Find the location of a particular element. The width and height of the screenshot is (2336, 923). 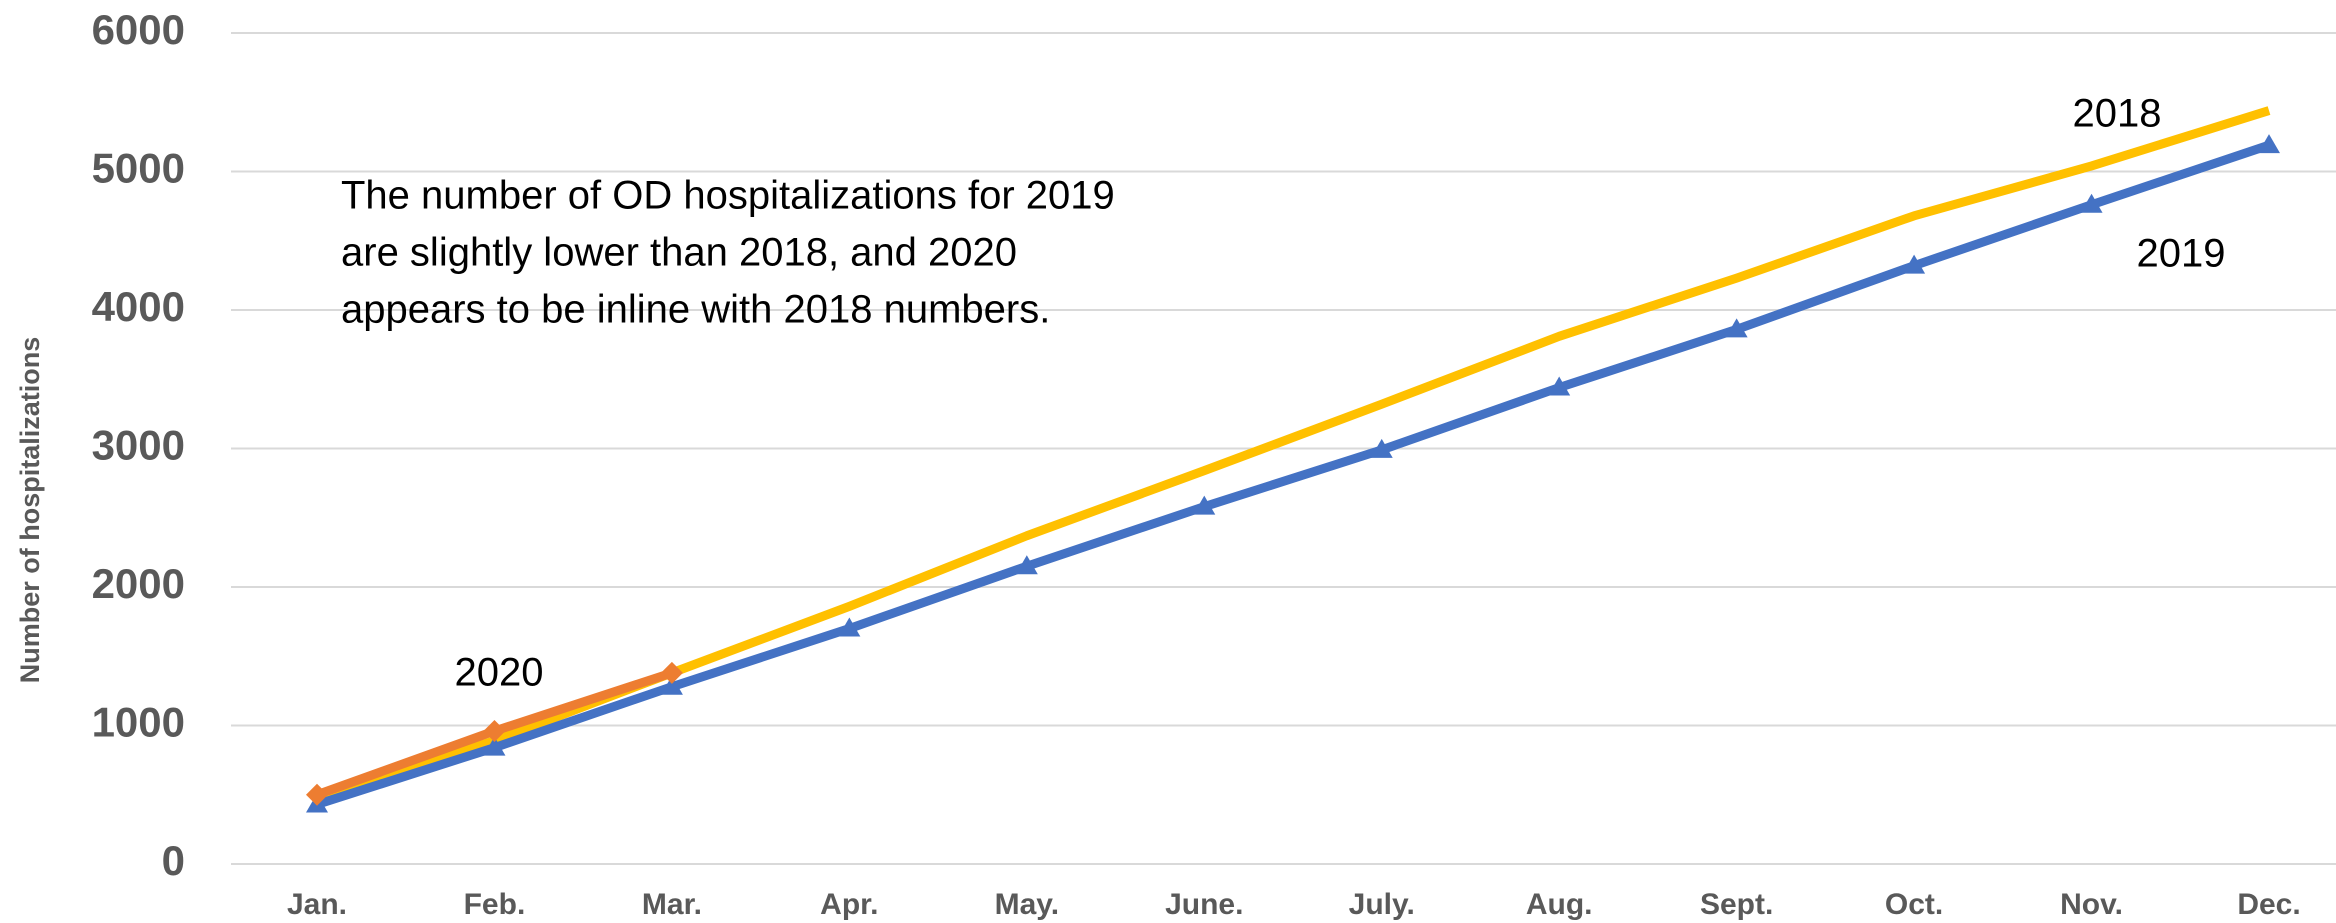

y-tick-label: 3000 is located at coordinates (138, 445).